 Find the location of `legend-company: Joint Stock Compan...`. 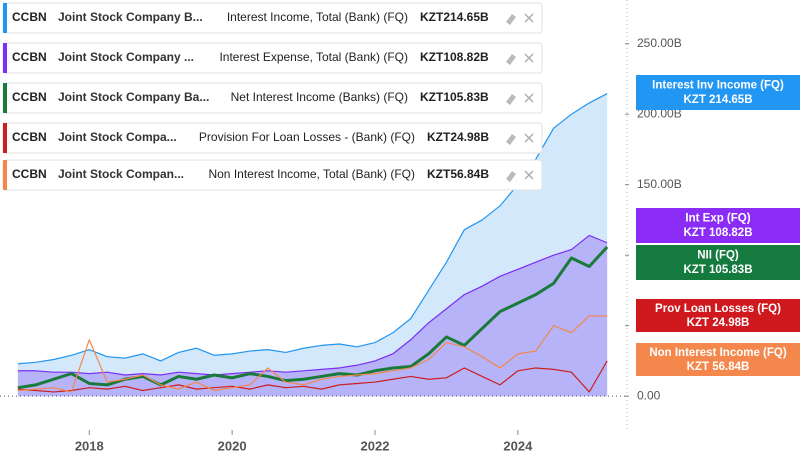

legend-company: Joint Stock Compan... is located at coordinates (121, 174).